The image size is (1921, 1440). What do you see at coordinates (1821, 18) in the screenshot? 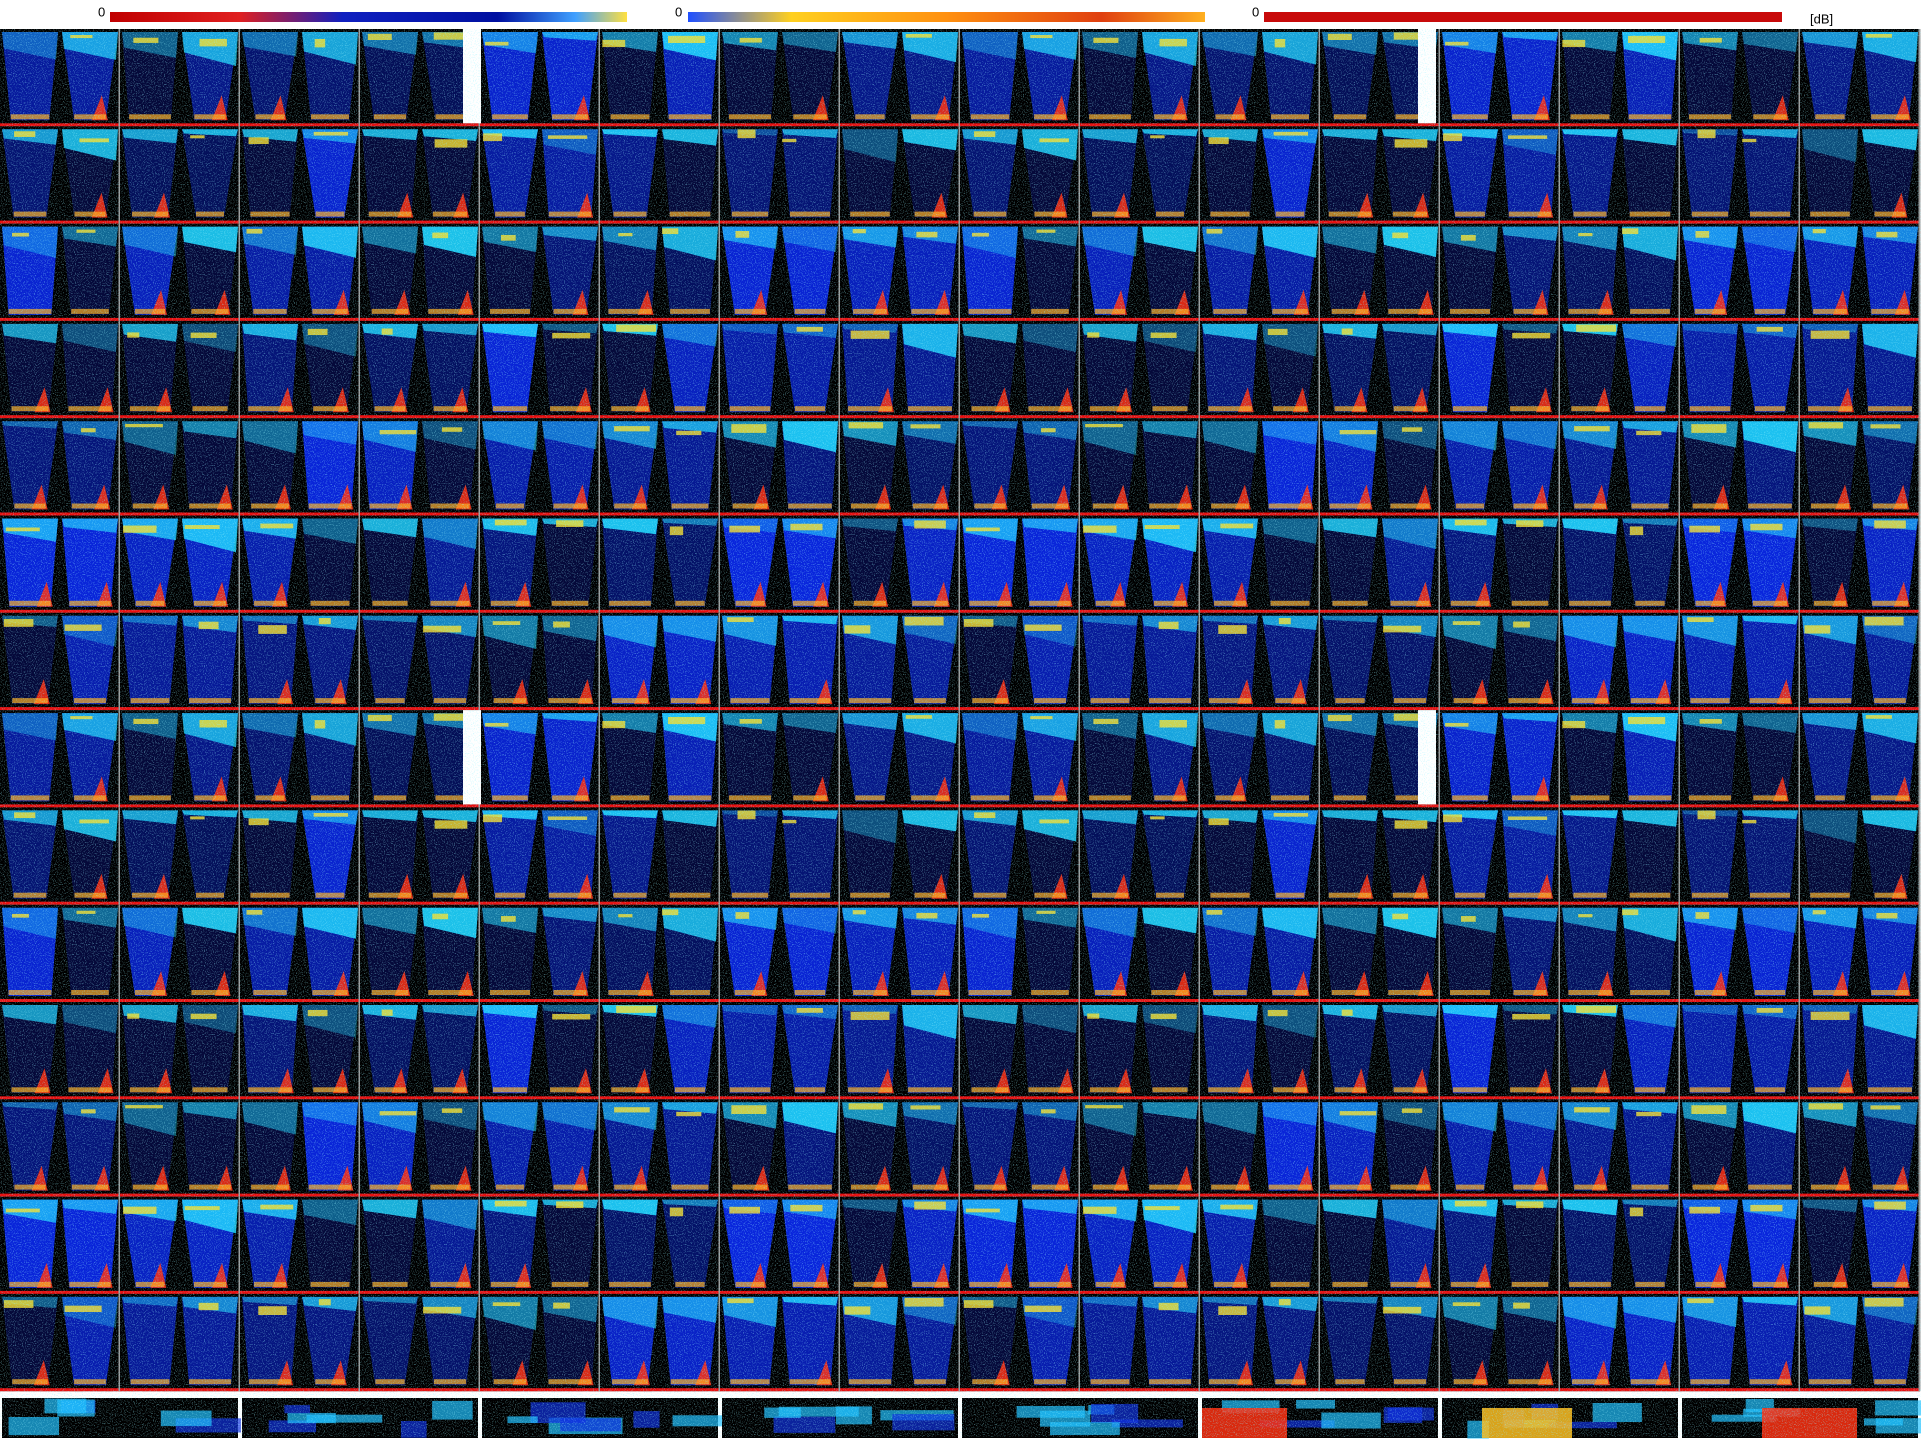
I see `unit-label: [dB]` at bounding box center [1821, 18].